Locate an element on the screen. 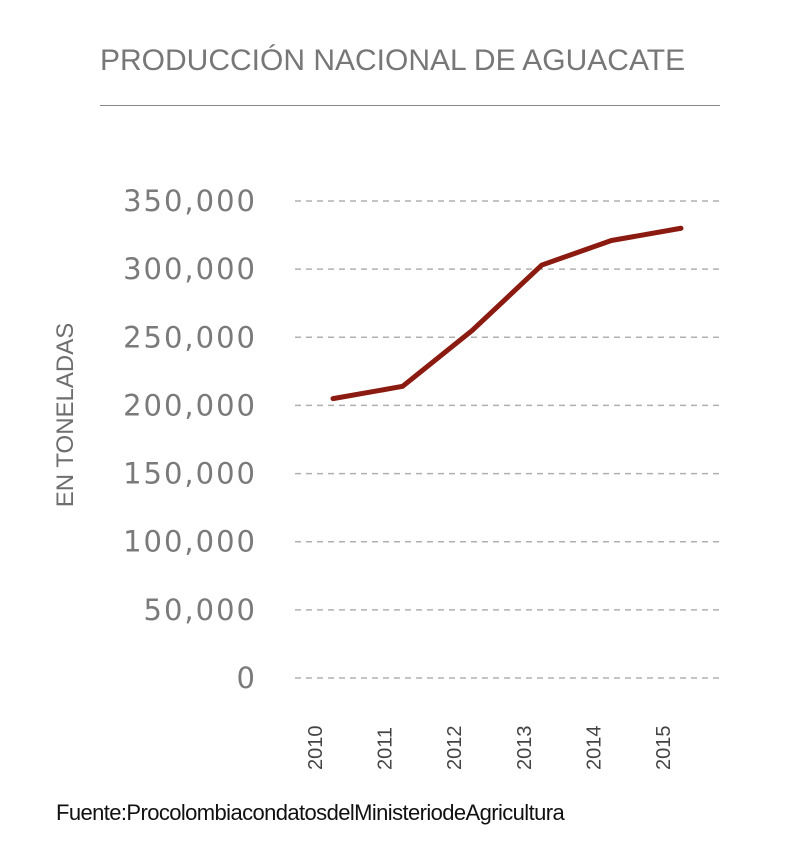 Image resolution: width=800 pixels, height=846 pixels. y-tick-label: 150,000 is located at coordinates (190, 474).